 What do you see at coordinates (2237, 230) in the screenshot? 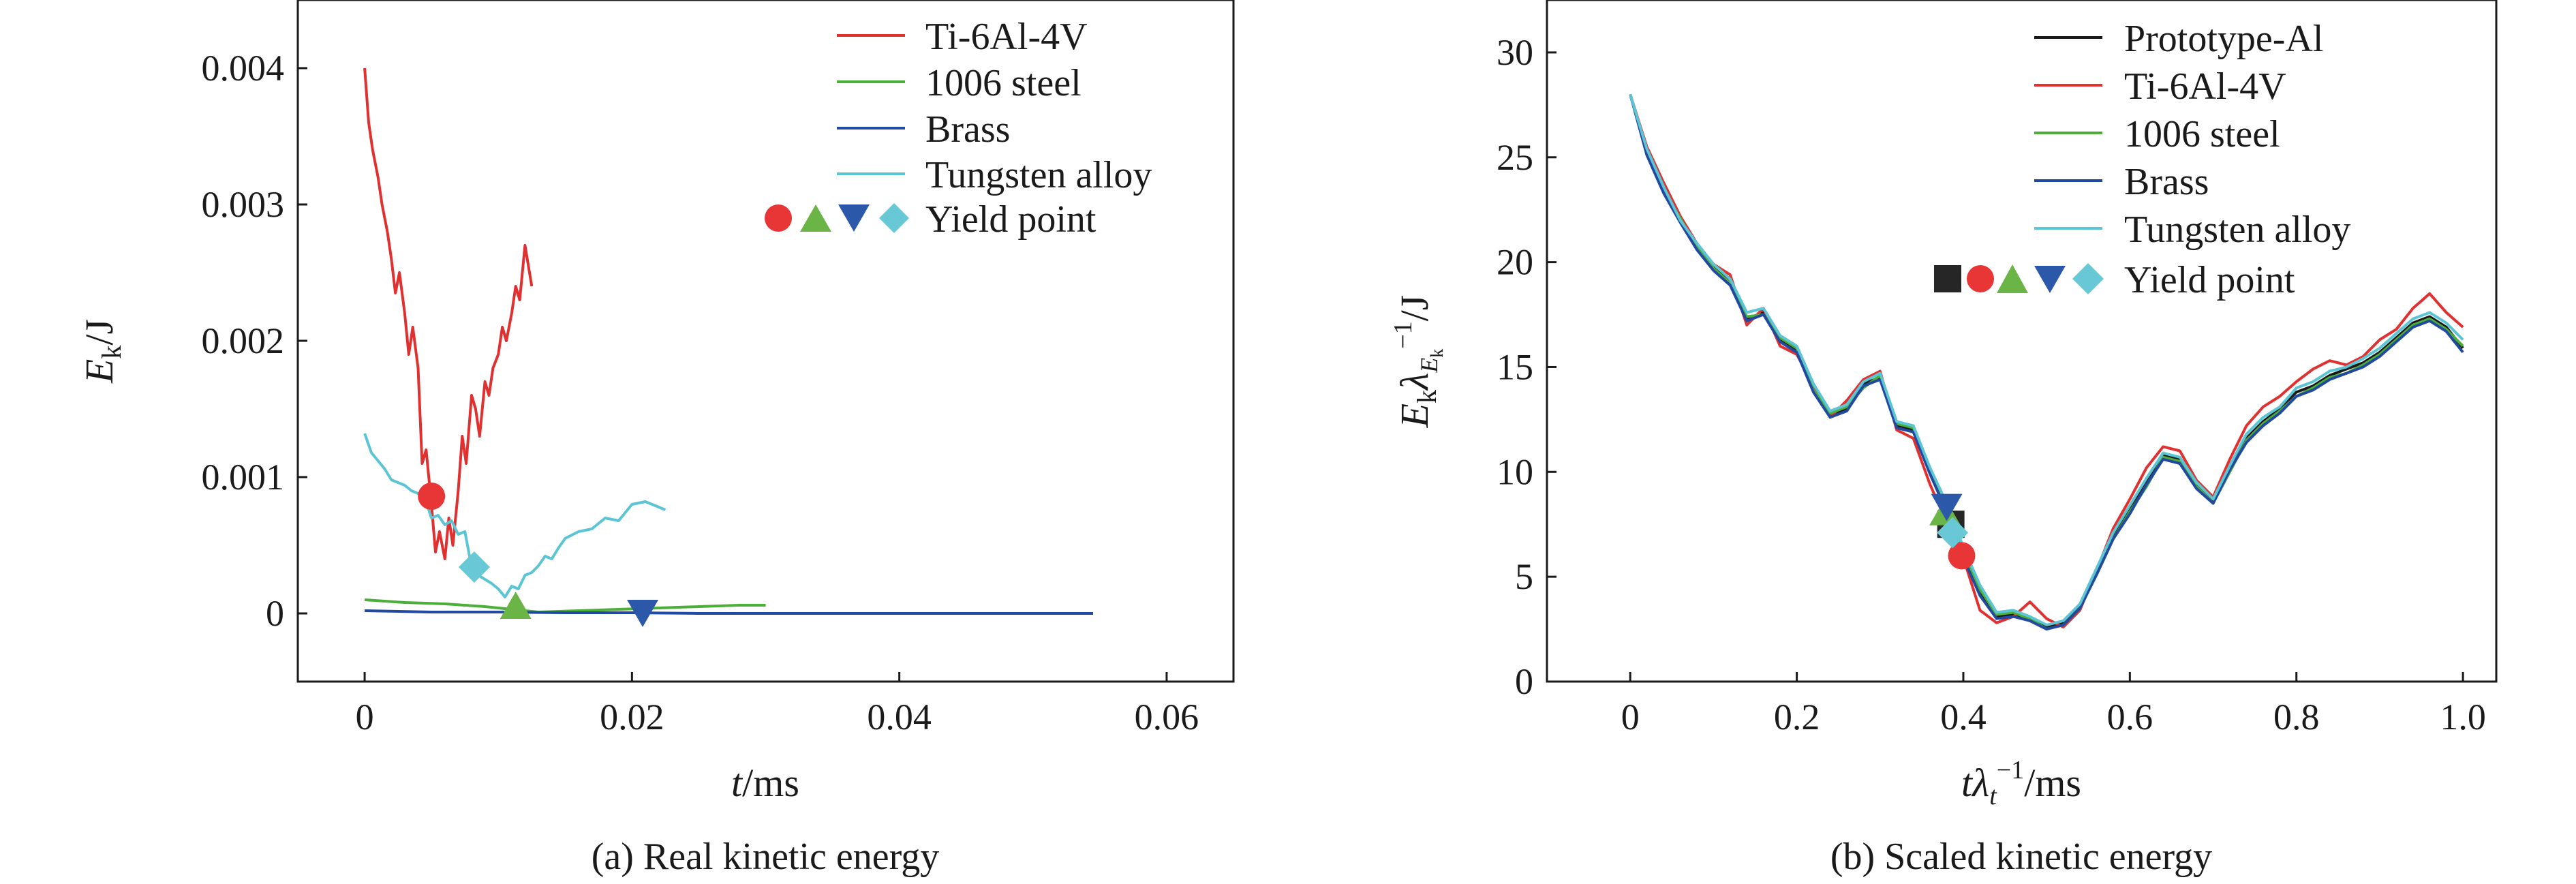
I see `legend-label-tungsten-b: Tungsten alloy` at bounding box center [2237, 230].